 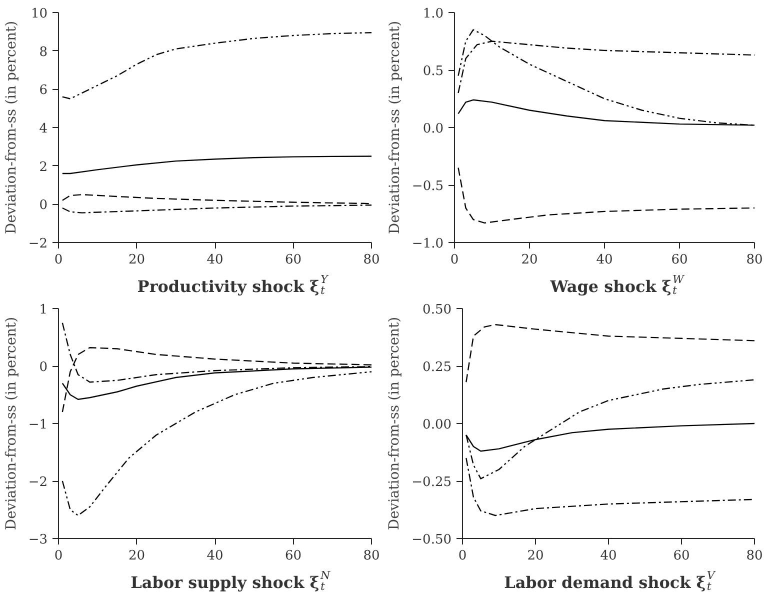 I want to click on y-tick-label: −0.50, so click(x=432, y=540).